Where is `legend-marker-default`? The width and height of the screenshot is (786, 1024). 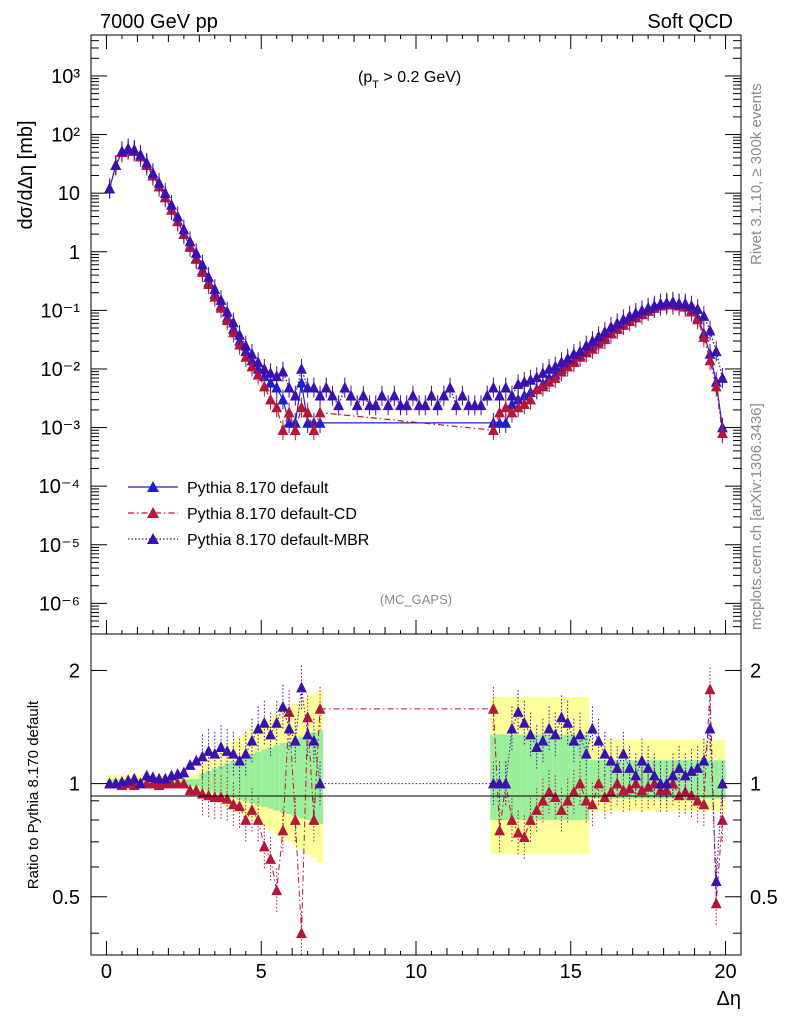 legend-marker-default is located at coordinates (153, 486).